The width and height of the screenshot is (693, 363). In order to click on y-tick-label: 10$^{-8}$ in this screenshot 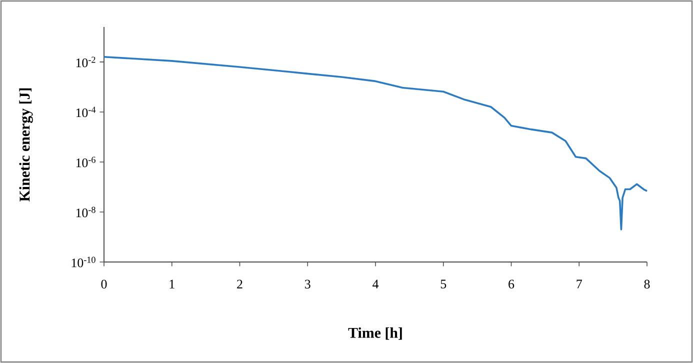, I will do `click(86, 212)`.